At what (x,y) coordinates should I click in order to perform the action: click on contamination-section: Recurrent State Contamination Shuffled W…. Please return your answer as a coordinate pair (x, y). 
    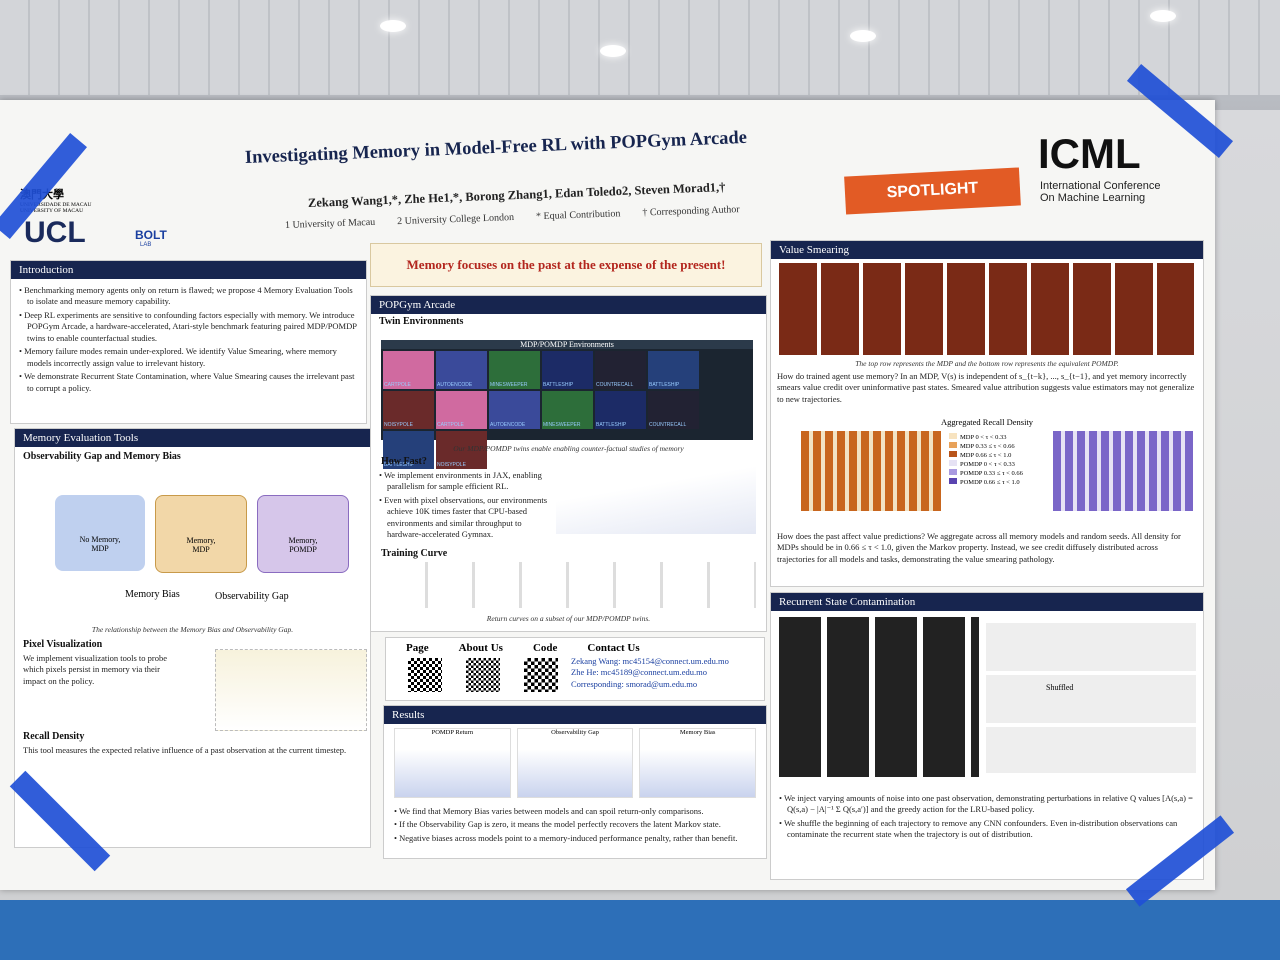
    Looking at the image, I should click on (987, 736).